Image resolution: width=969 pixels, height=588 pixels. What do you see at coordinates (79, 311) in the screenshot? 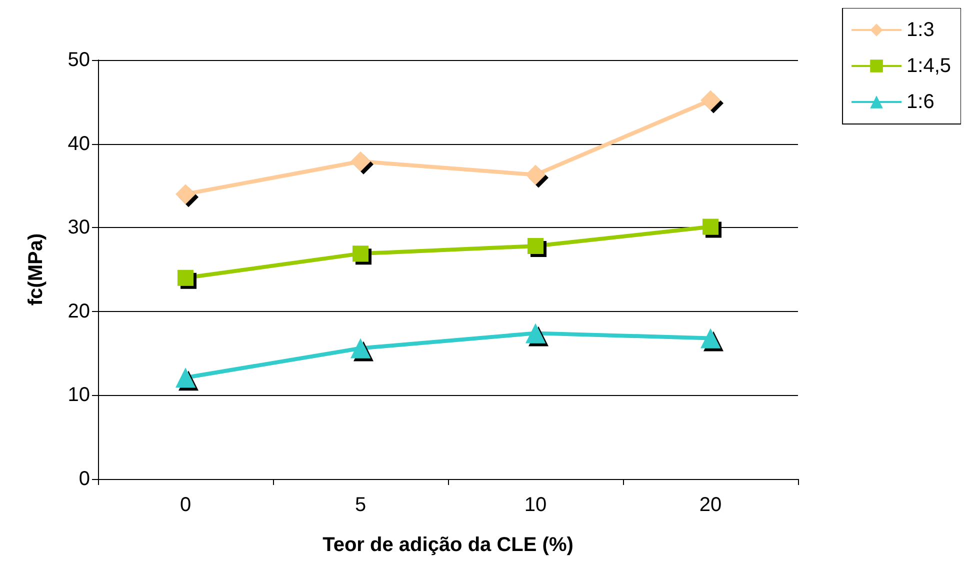
I see `y-tick-label: 20` at bounding box center [79, 311].